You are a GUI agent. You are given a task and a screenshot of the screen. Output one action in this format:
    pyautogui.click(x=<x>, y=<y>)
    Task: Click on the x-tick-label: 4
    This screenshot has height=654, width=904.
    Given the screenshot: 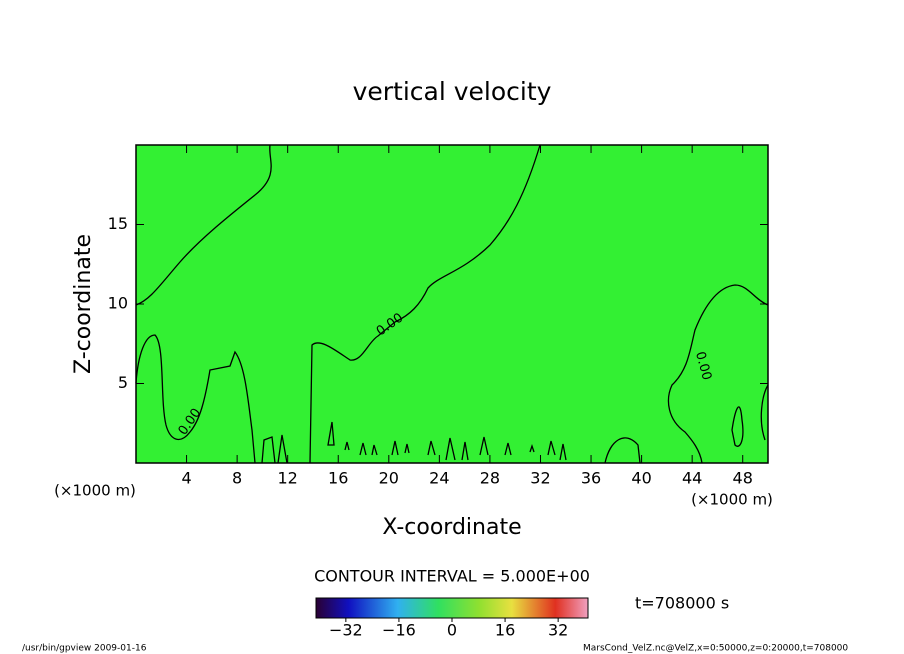 What is the action you would take?
    pyautogui.click(x=186, y=478)
    